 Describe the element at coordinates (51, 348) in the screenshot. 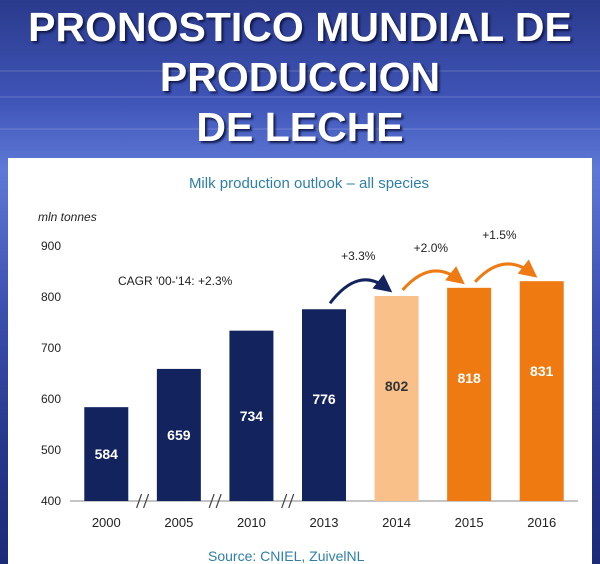

I see `y-tick-label: 700` at that location.